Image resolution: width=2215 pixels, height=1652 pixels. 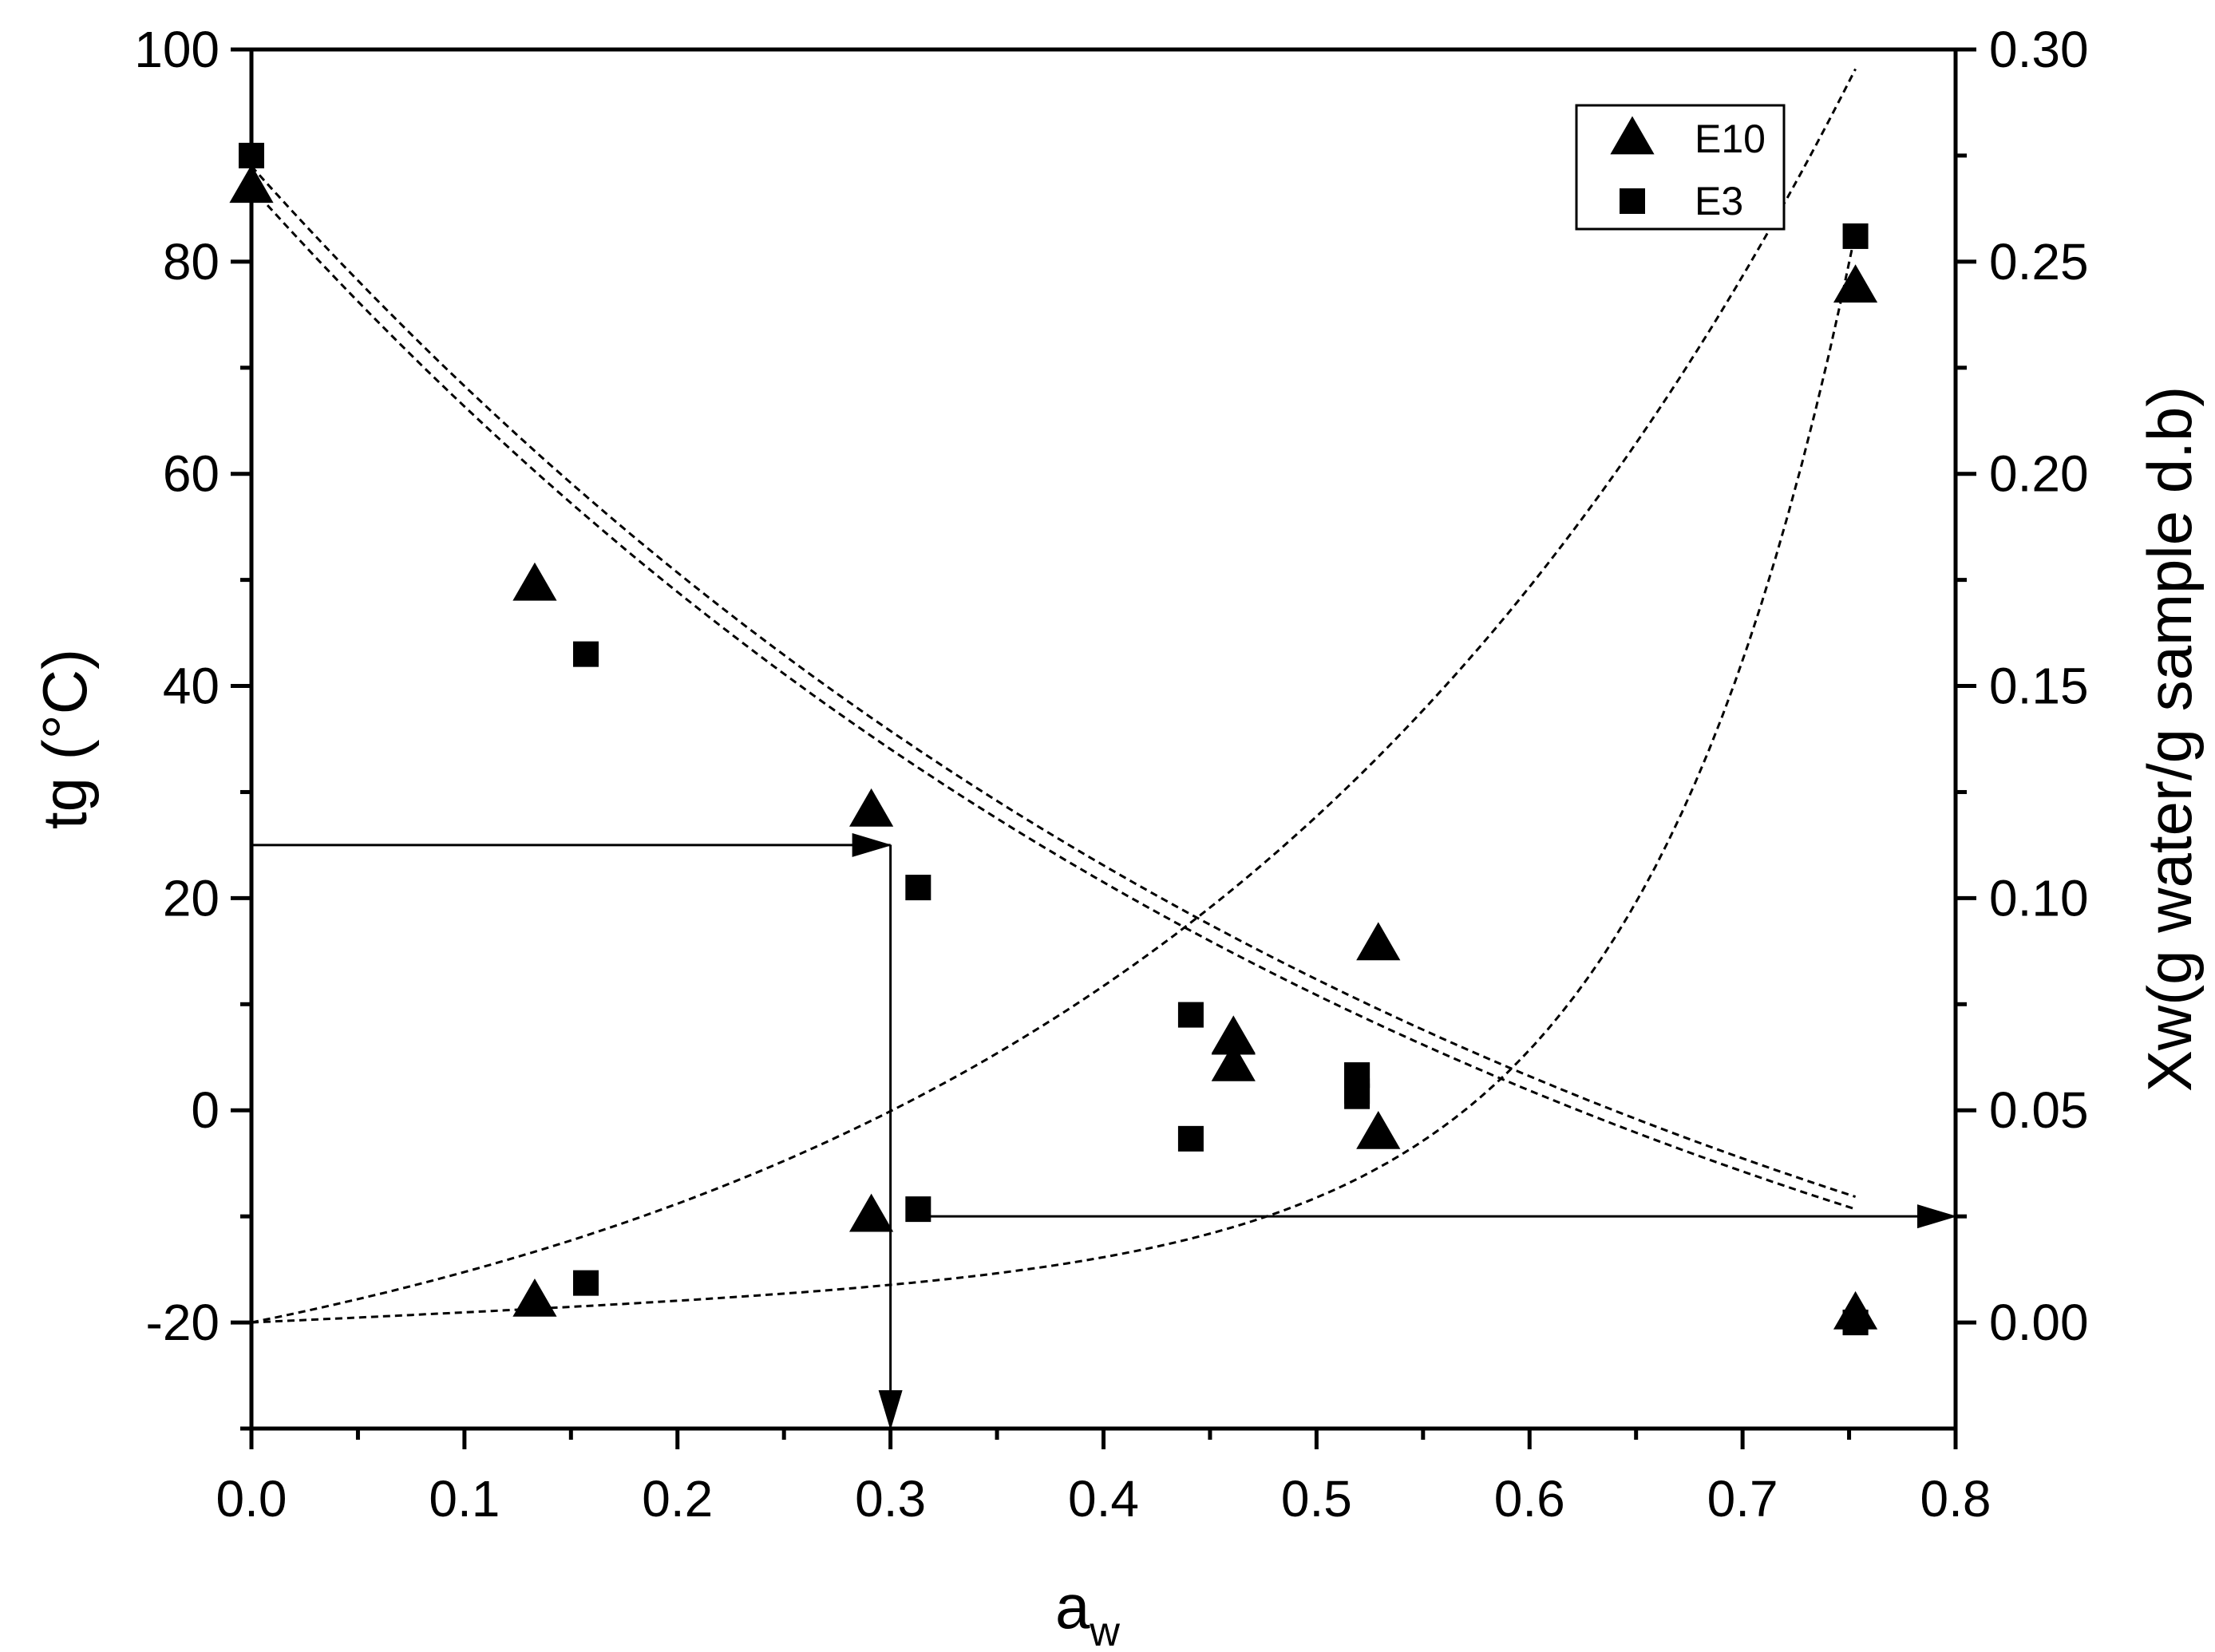 I want to click on y-right-tick-label: 0.20, so click(x=2039, y=474).